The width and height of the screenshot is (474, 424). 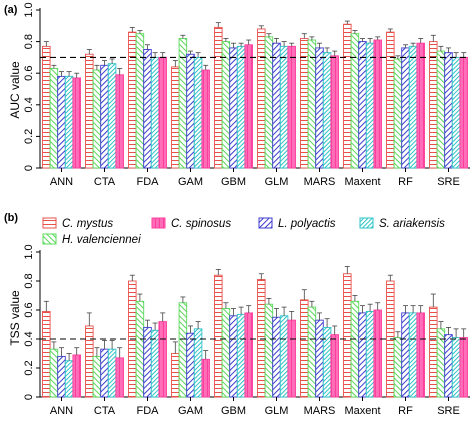 I want to click on legend-entry-c-spinosus: C. spinosus, so click(x=191, y=223).